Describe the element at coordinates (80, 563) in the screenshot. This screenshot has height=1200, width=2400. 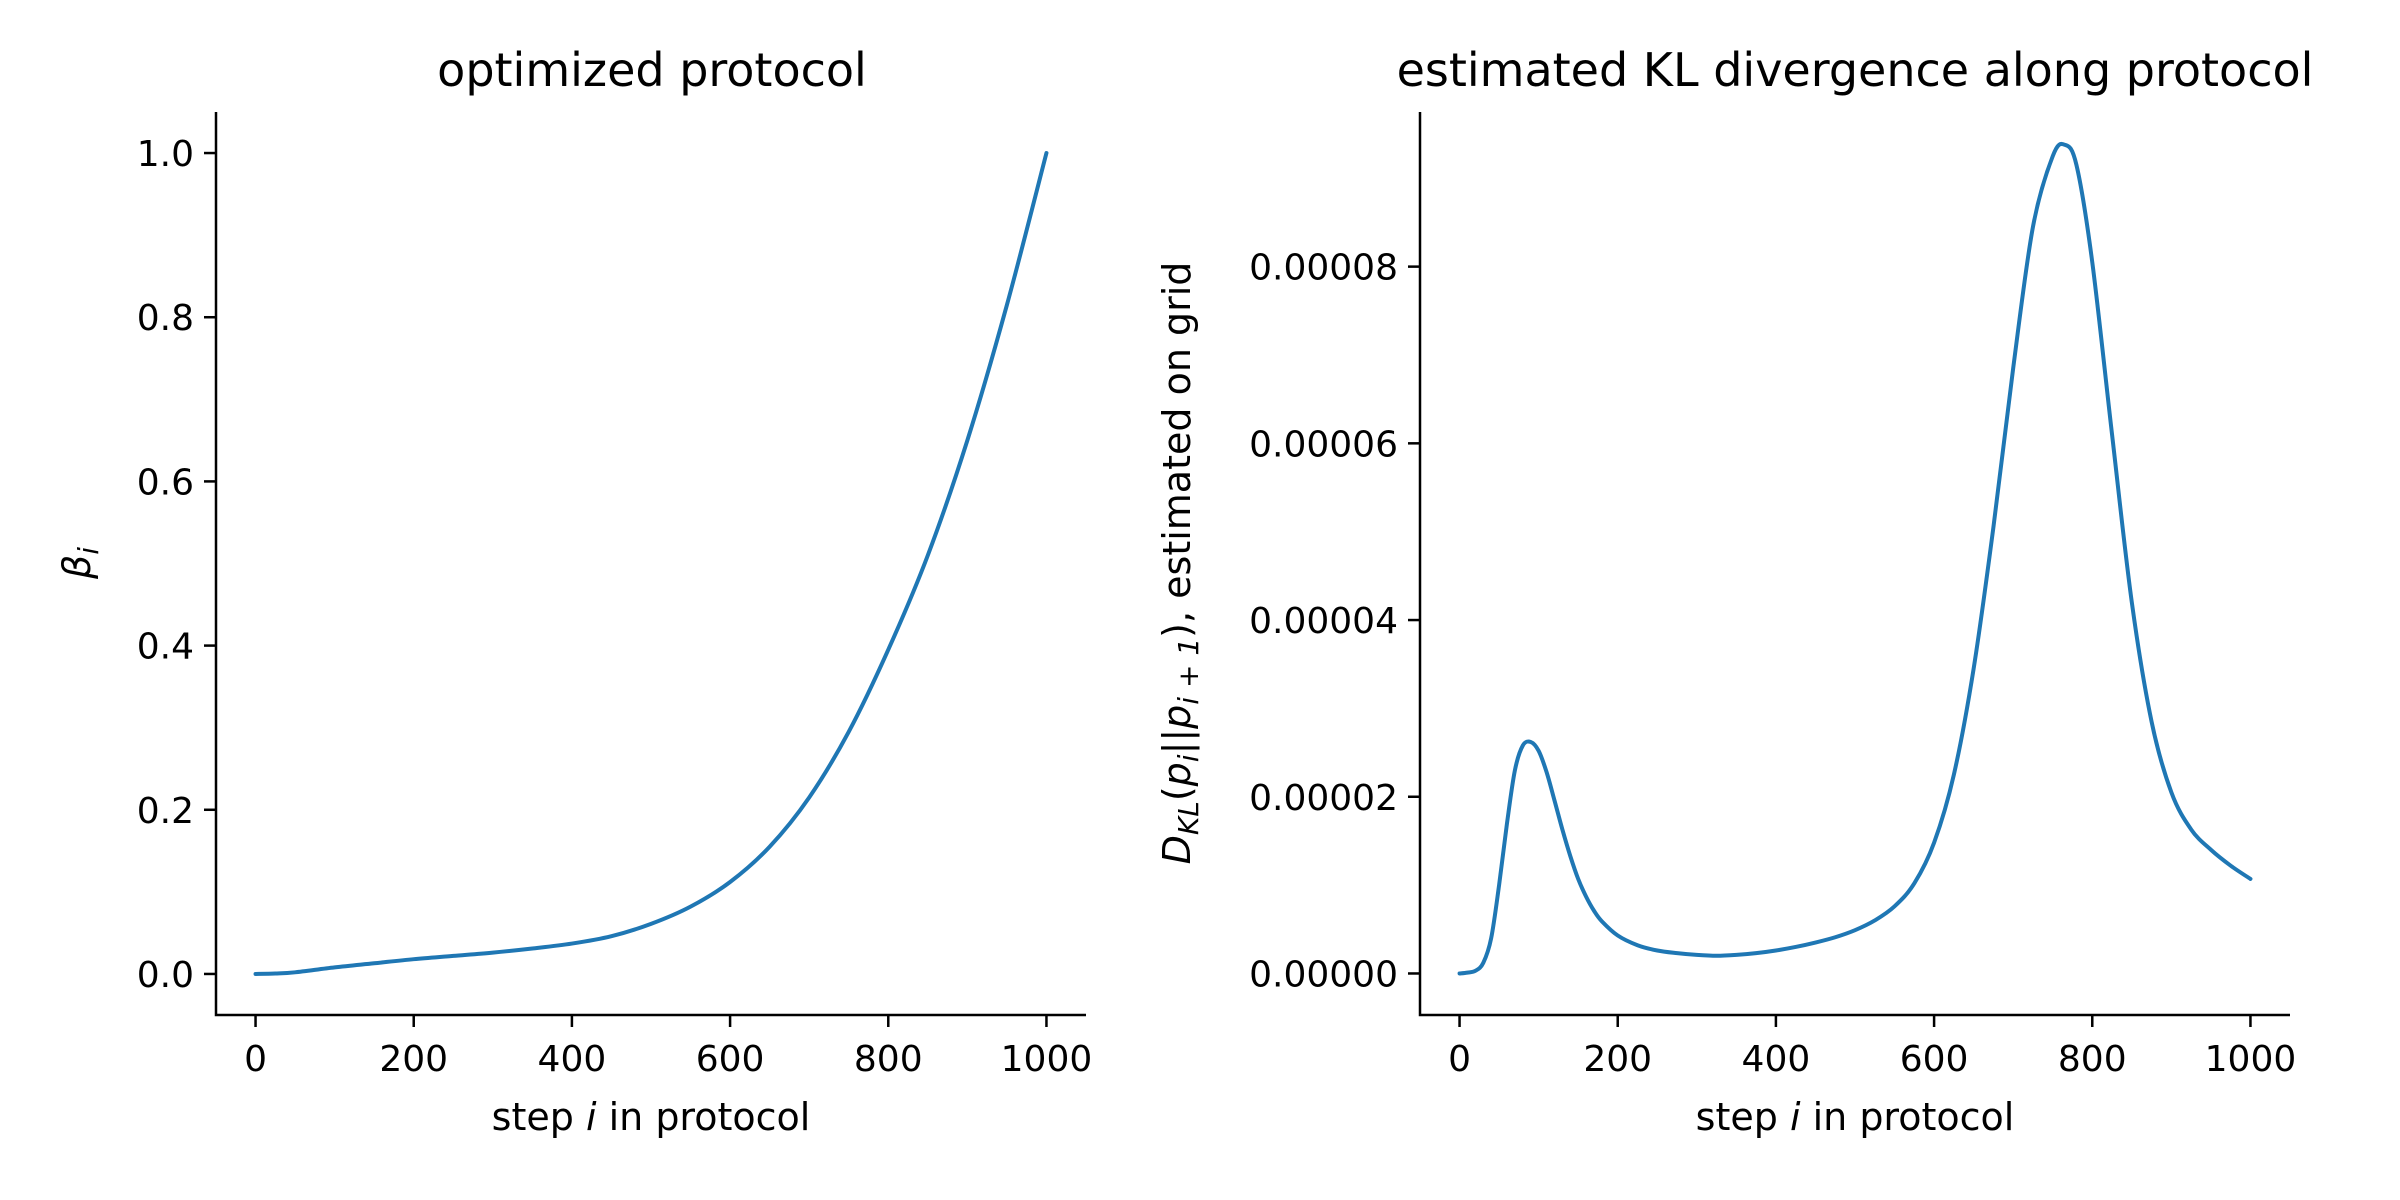
I see `chart-left-y-axis-label: βi` at that location.